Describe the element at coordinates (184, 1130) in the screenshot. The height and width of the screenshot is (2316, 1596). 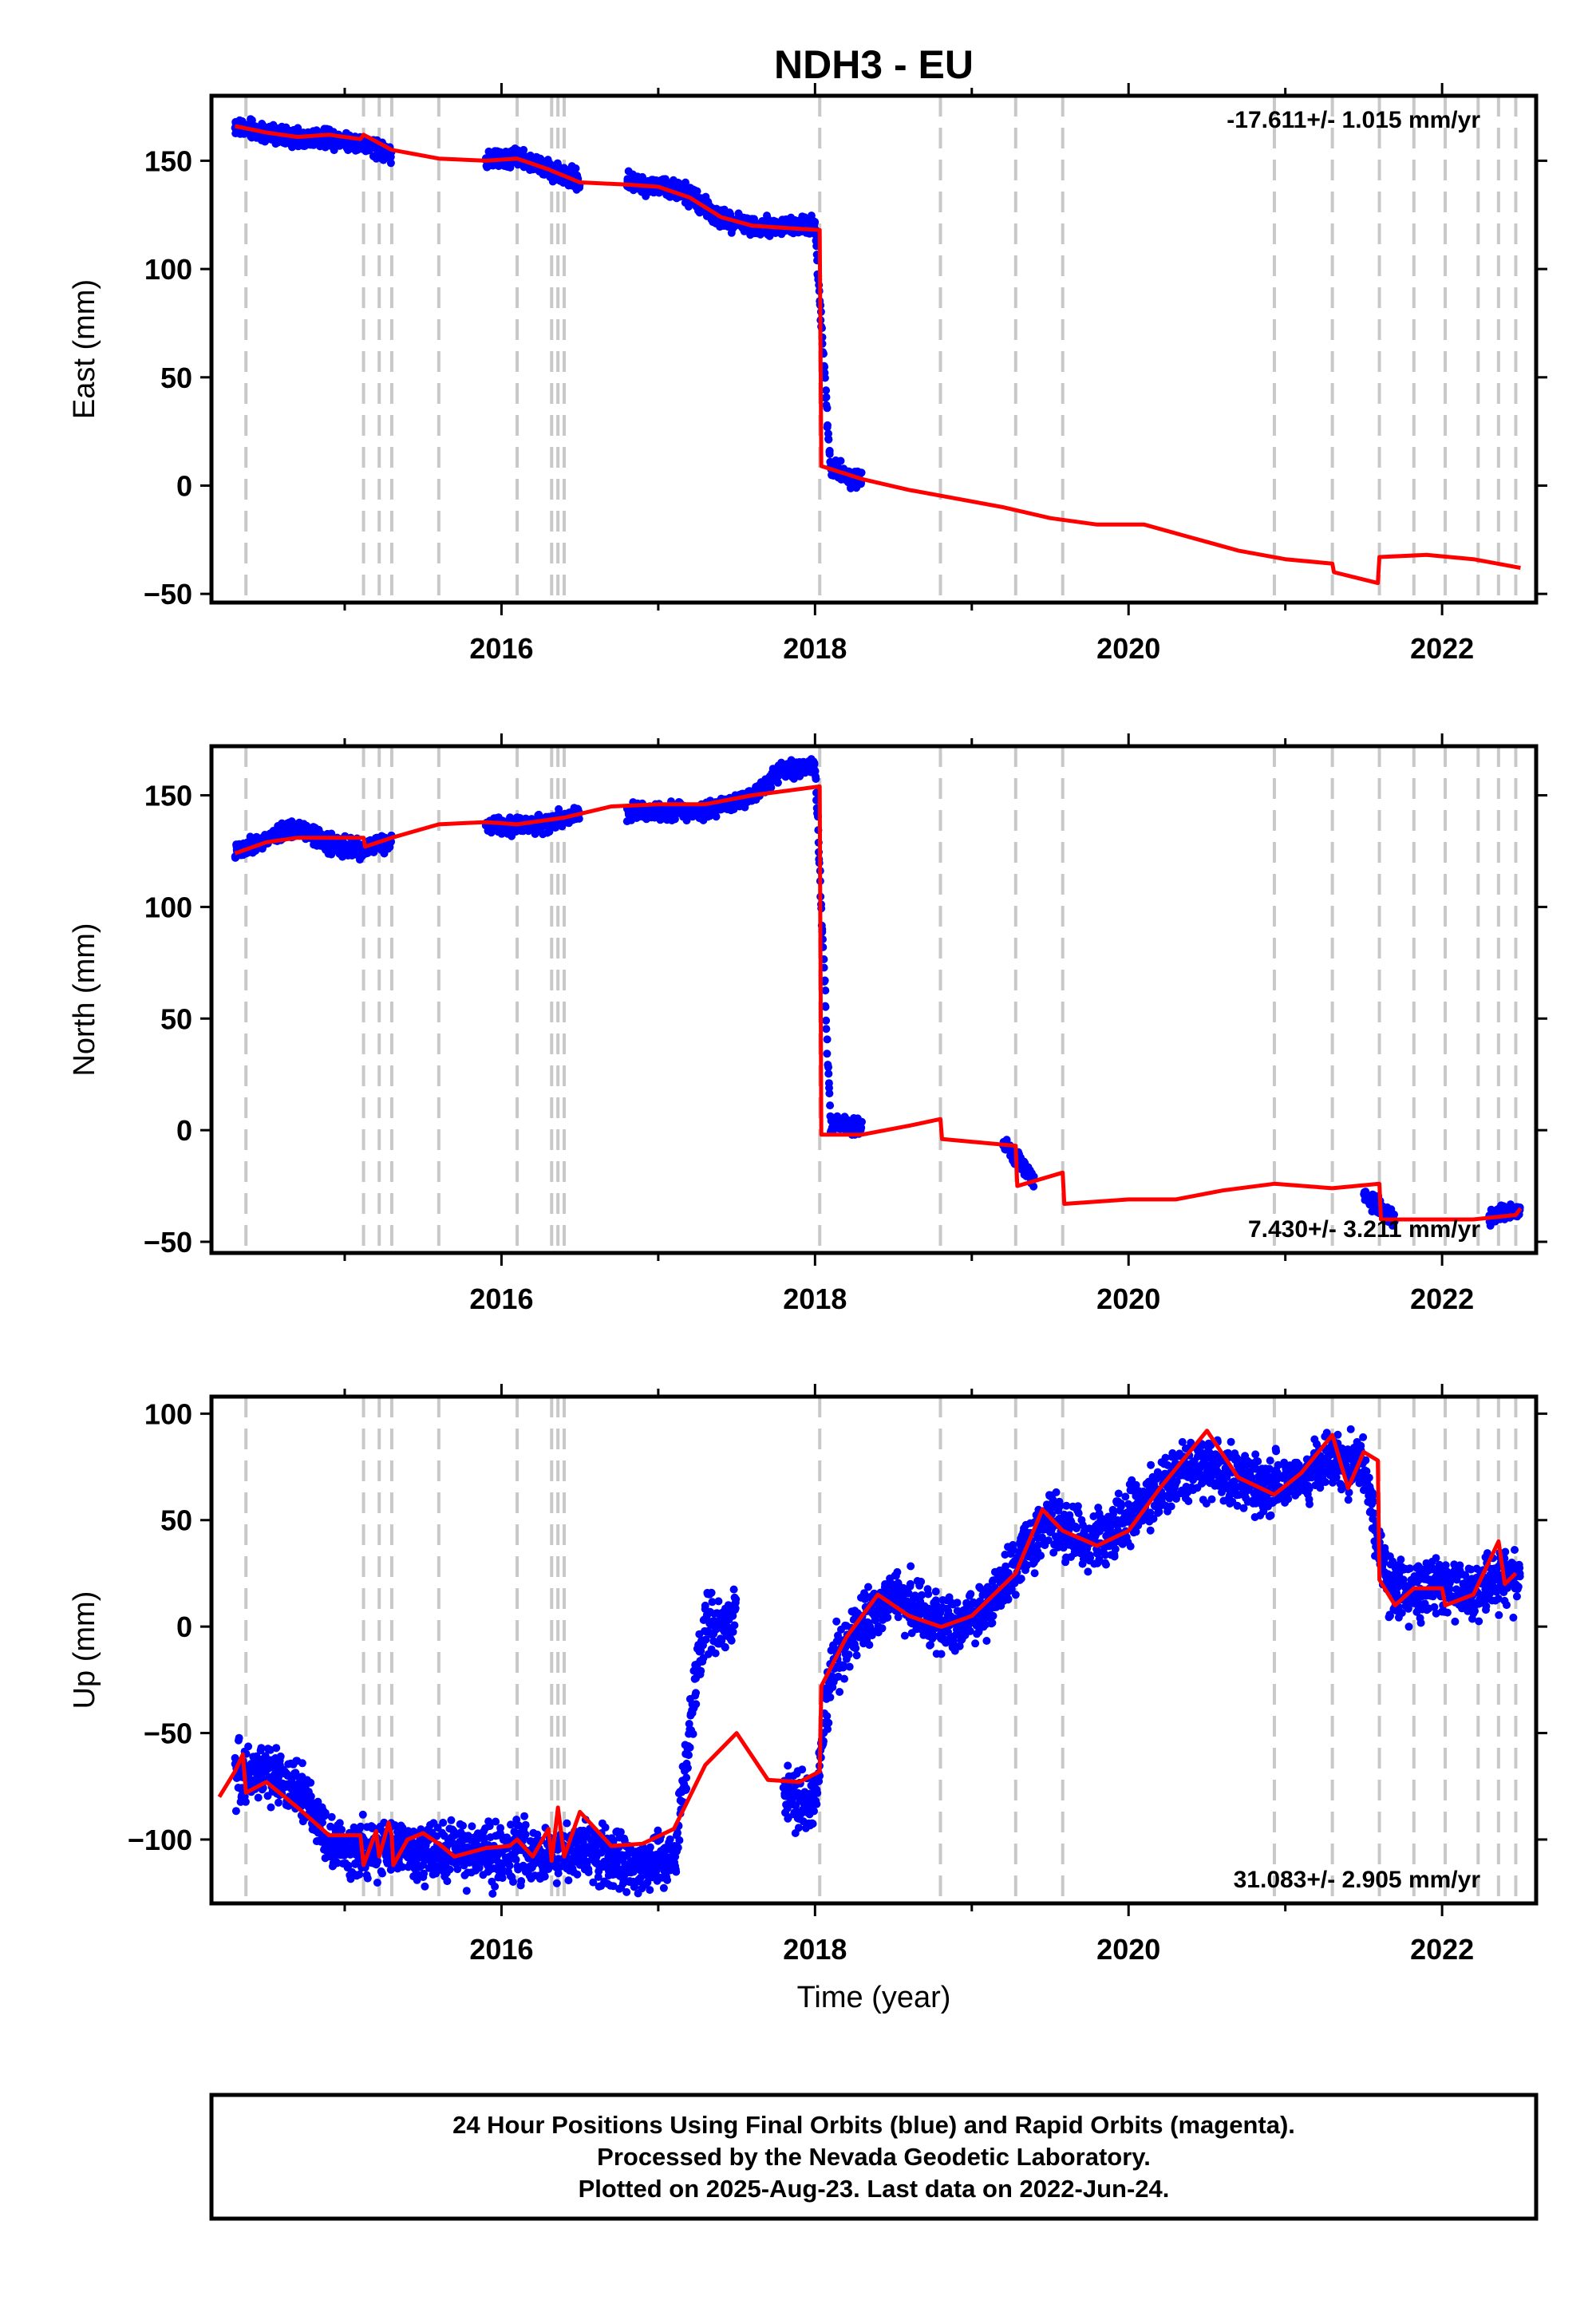
I see `north-y-tick-label: 0` at that location.